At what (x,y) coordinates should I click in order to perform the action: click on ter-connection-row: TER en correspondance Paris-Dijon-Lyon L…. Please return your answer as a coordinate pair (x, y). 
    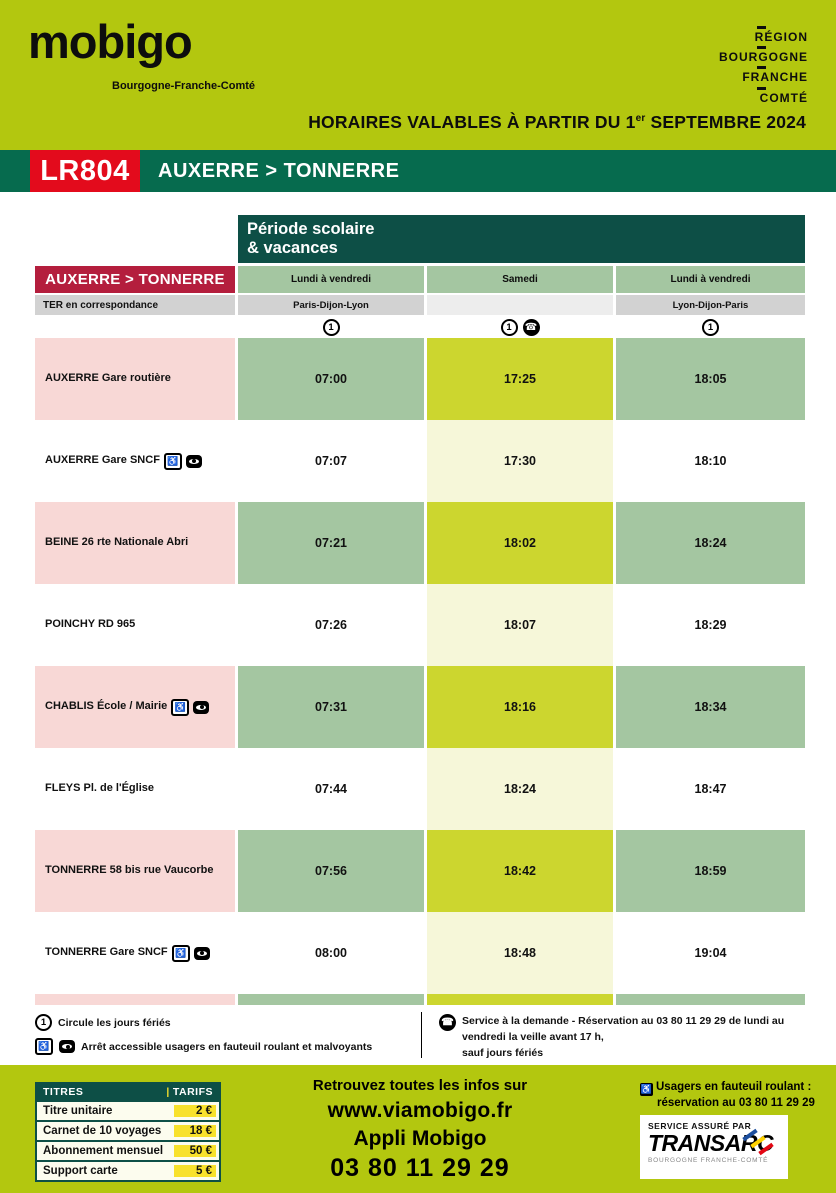
    Looking at the image, I should click on (420, 305).